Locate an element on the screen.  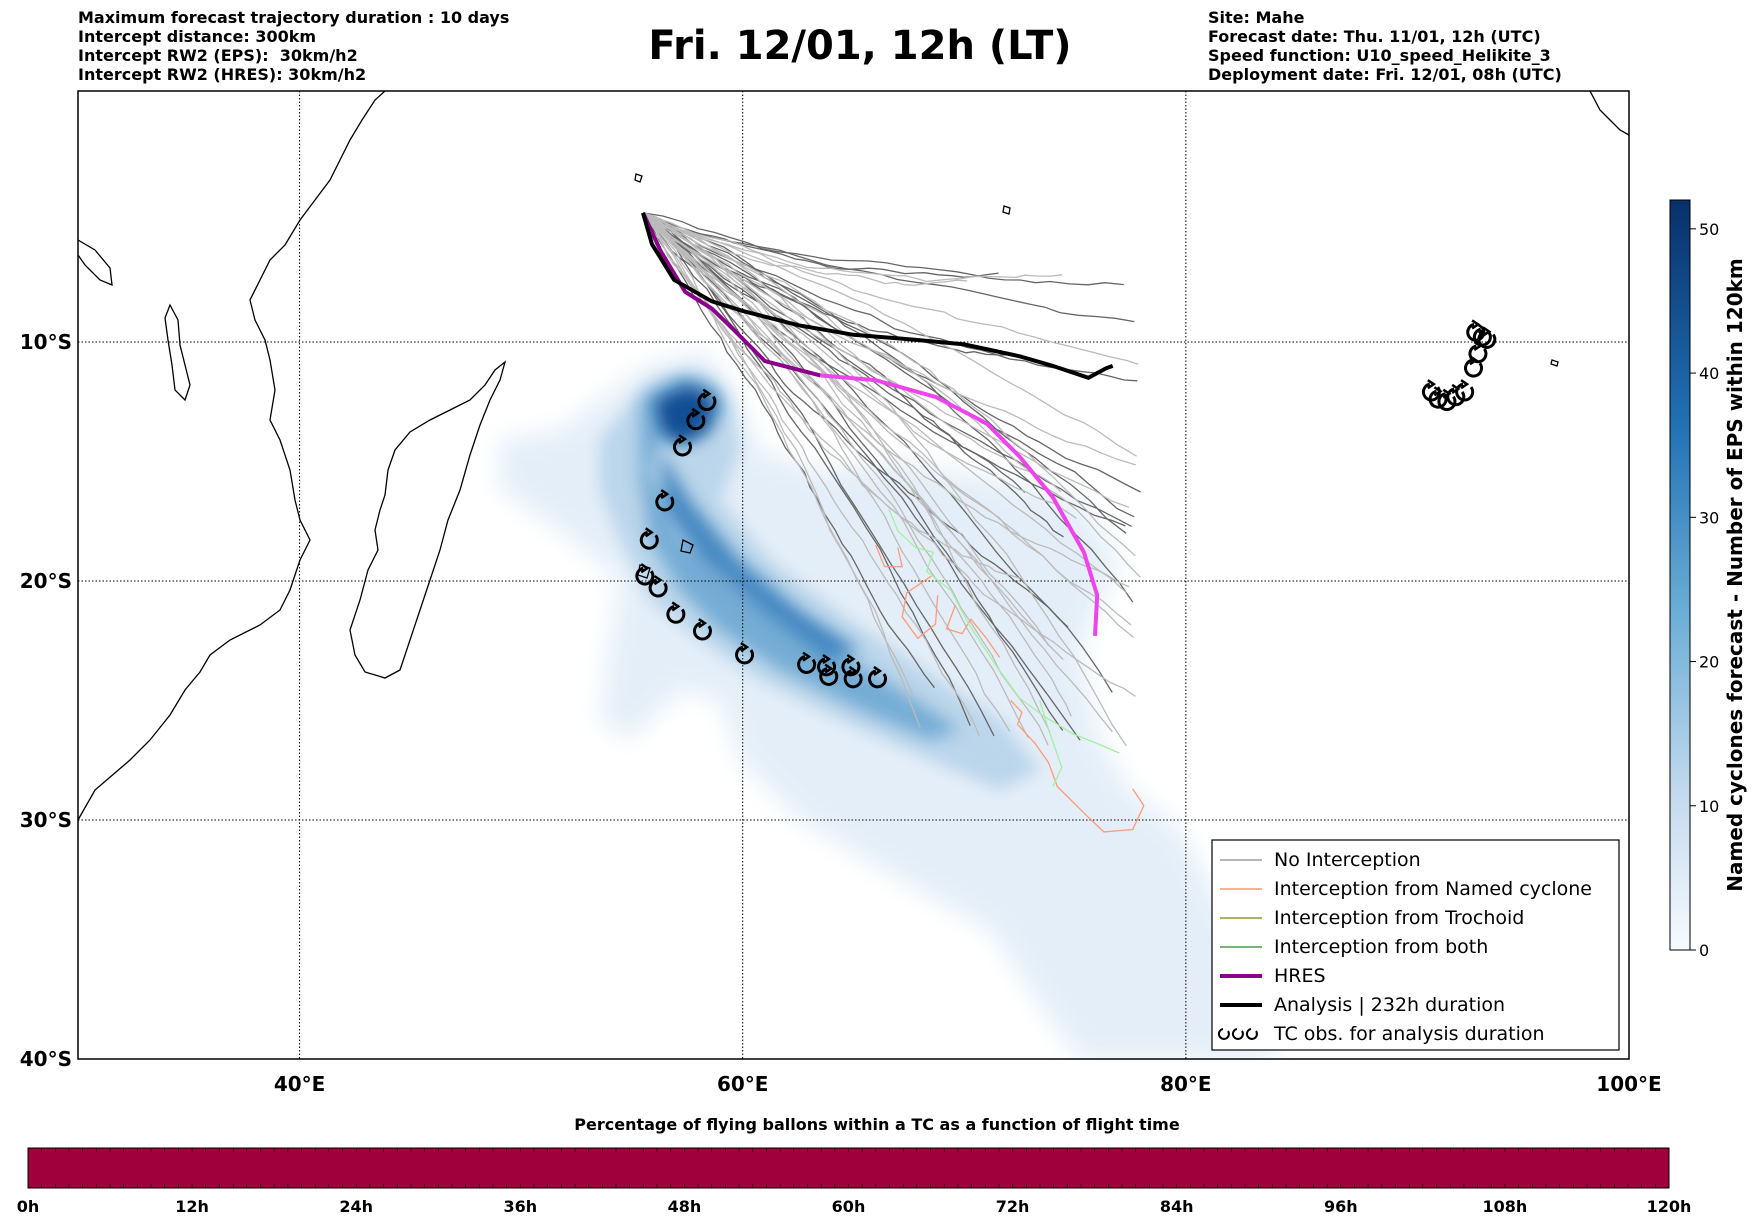
legend-label: TC obs. for analysis duration is located at coordinates (1409, 1034).